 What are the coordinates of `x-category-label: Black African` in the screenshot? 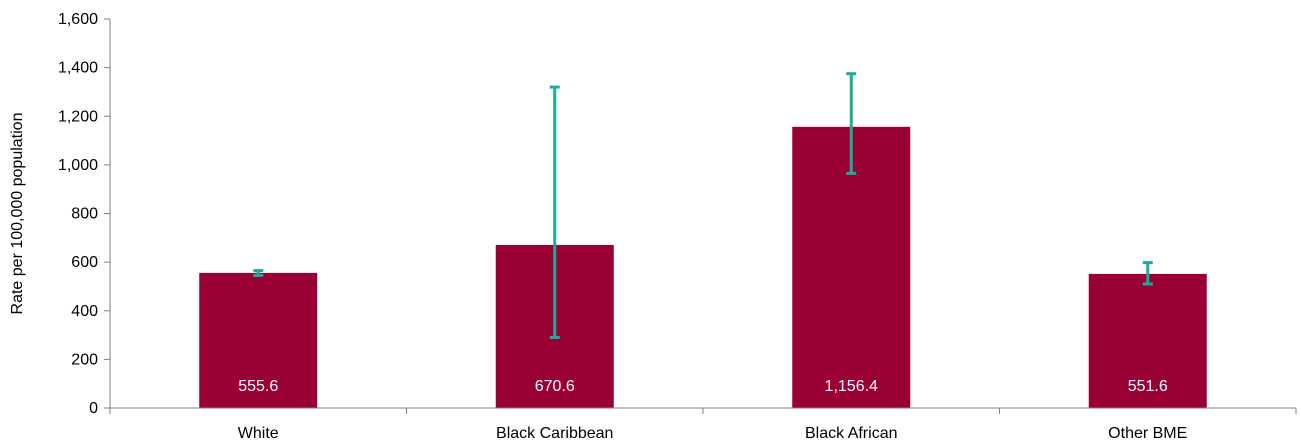 It's located at (851, 433).